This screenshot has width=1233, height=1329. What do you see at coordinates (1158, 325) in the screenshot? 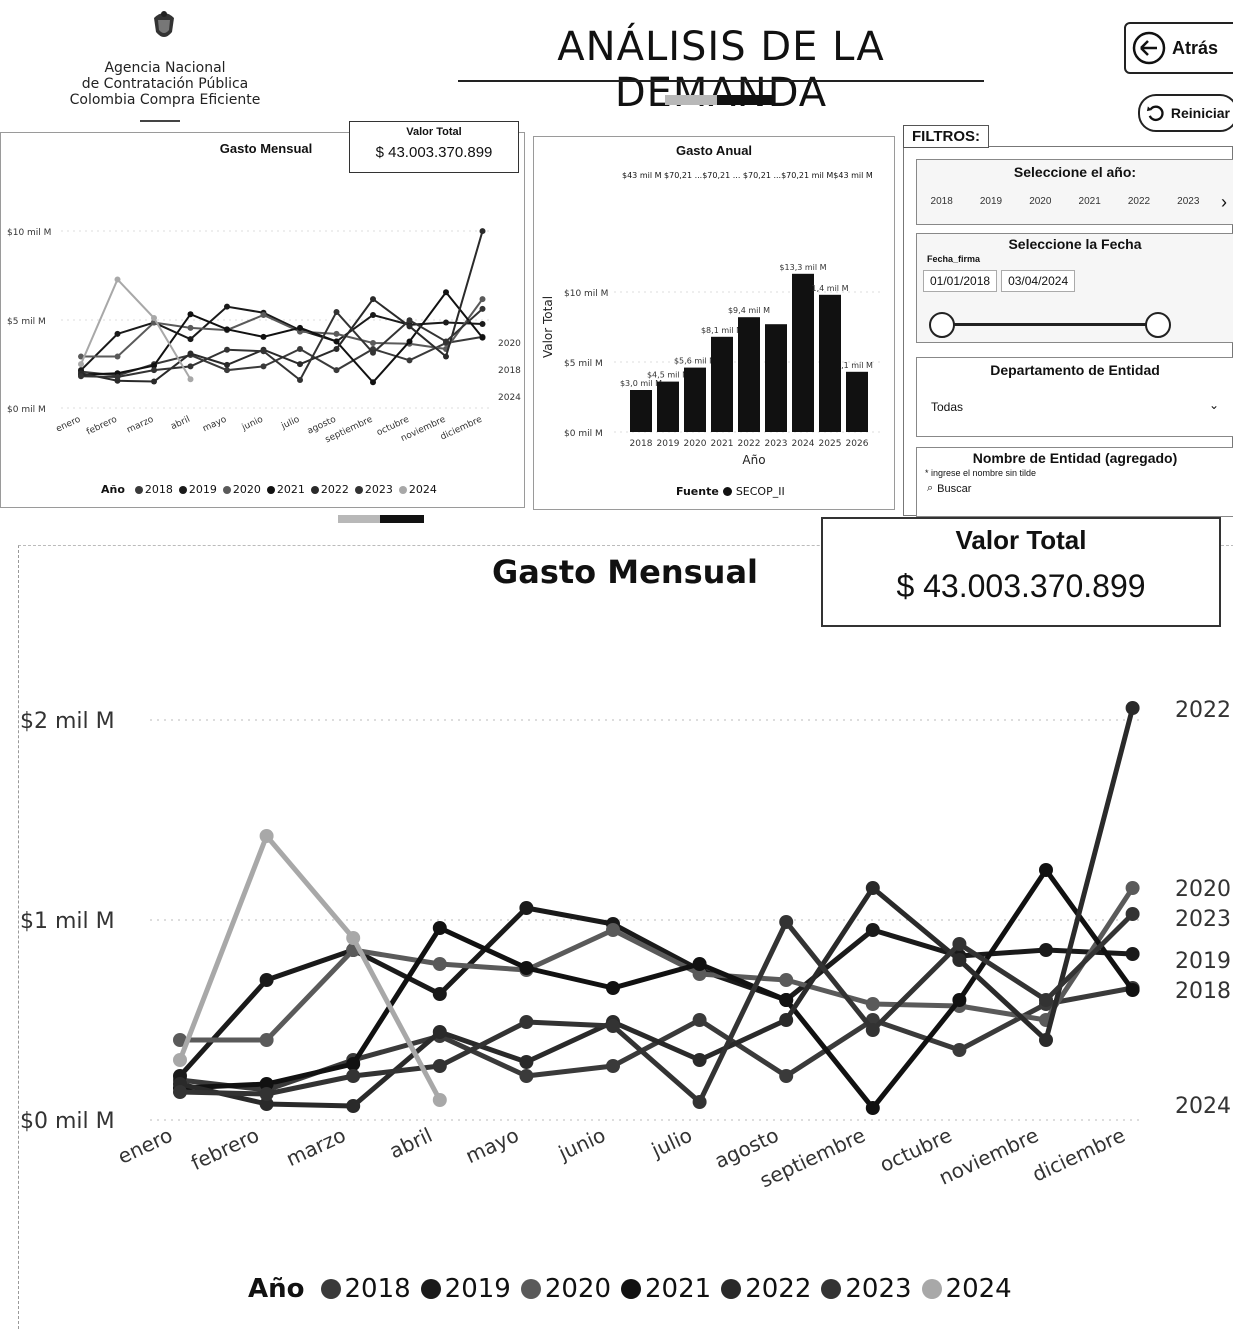
I see `date-range-handle-end` at bounding box center [1158, 325].